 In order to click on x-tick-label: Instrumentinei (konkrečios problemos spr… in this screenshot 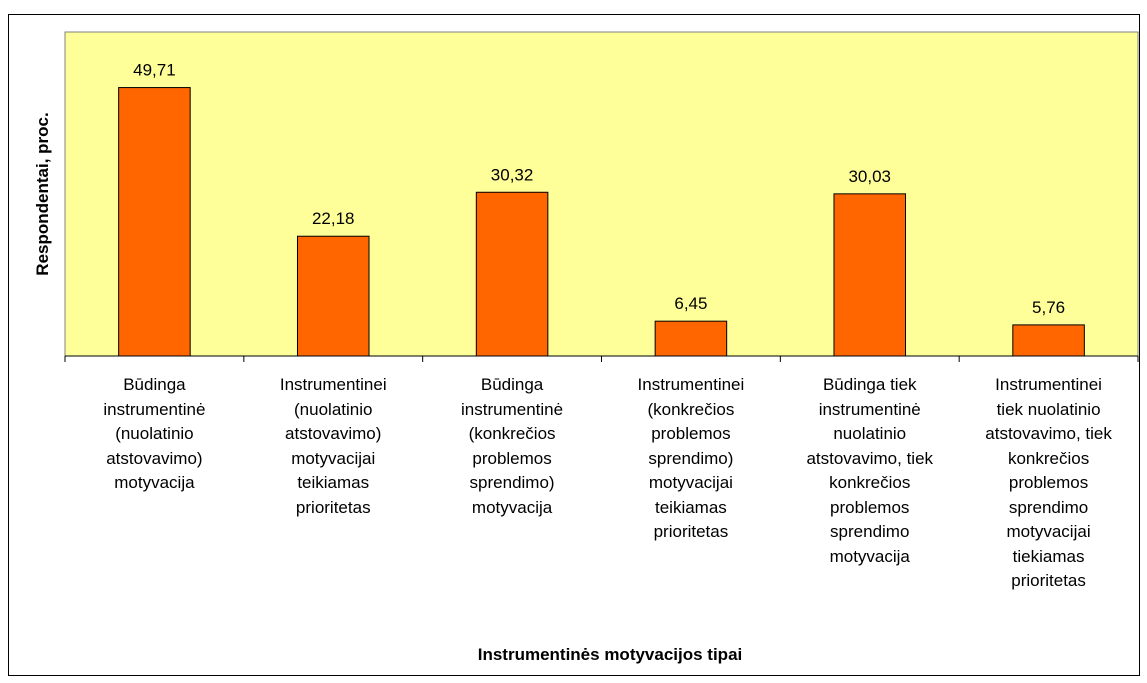, I will do `click(691, 458)`.